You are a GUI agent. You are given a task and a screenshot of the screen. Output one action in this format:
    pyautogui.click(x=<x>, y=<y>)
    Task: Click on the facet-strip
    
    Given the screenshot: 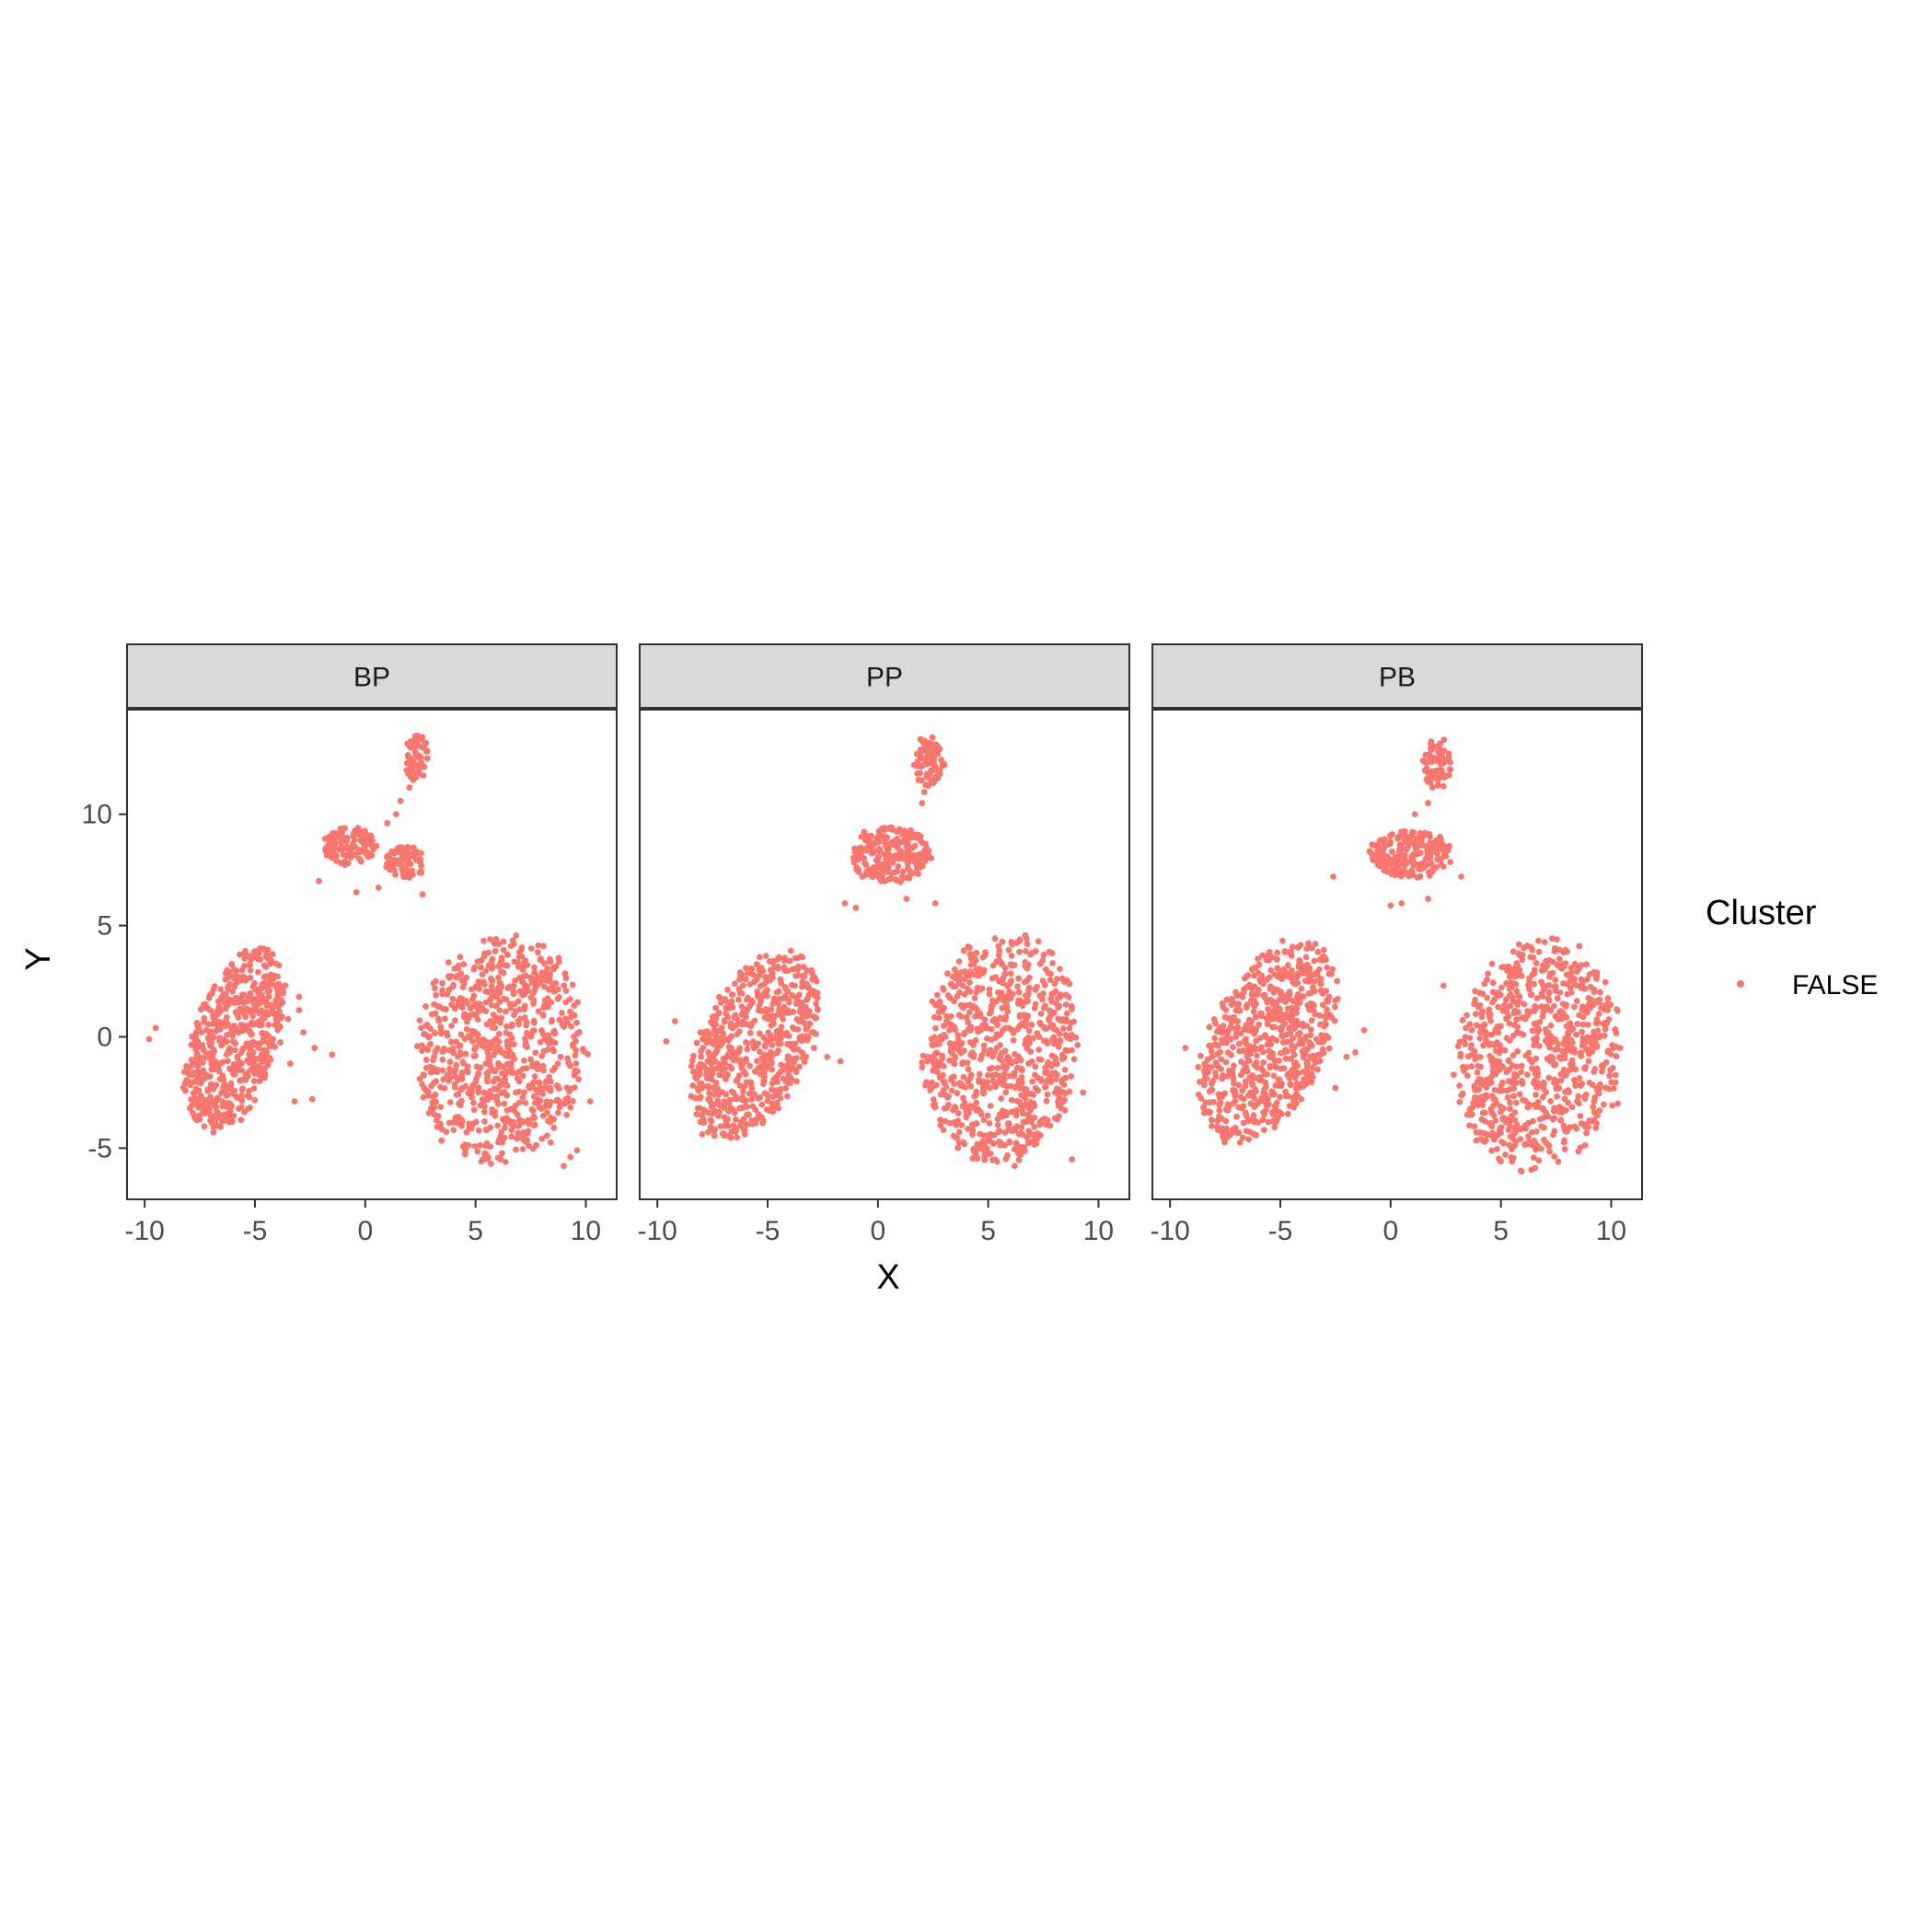 What is the action you would take?
    pyautogui.click(x=885, y=676)
    